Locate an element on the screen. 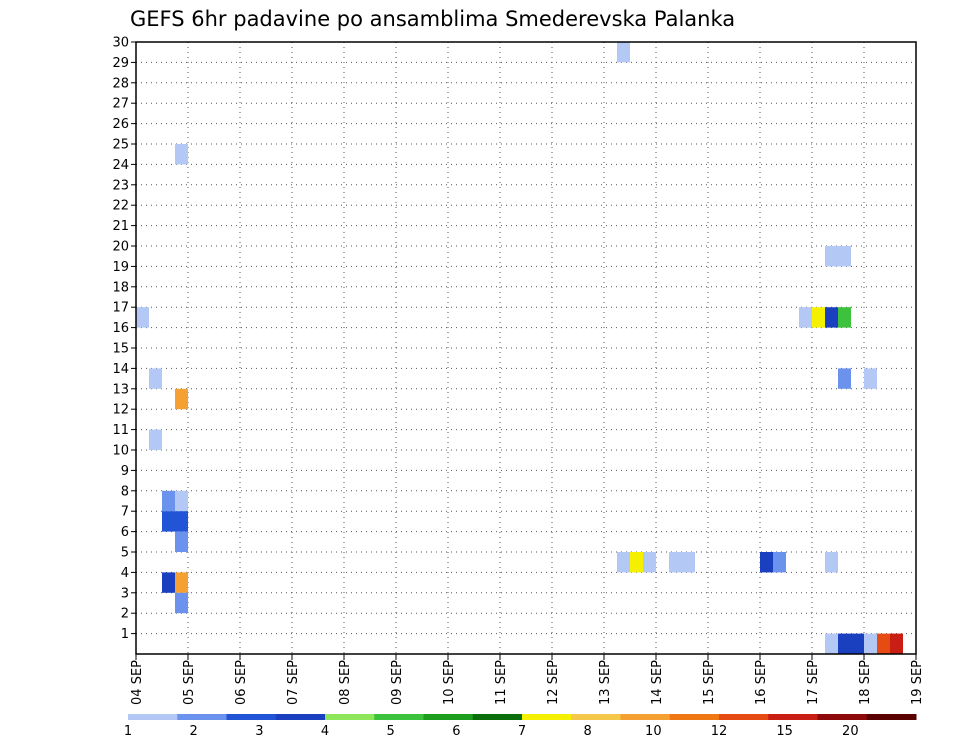 The height and width of the screenshot is (742, 960). y-tick-label: 25 is located at coordinates (120, 145).